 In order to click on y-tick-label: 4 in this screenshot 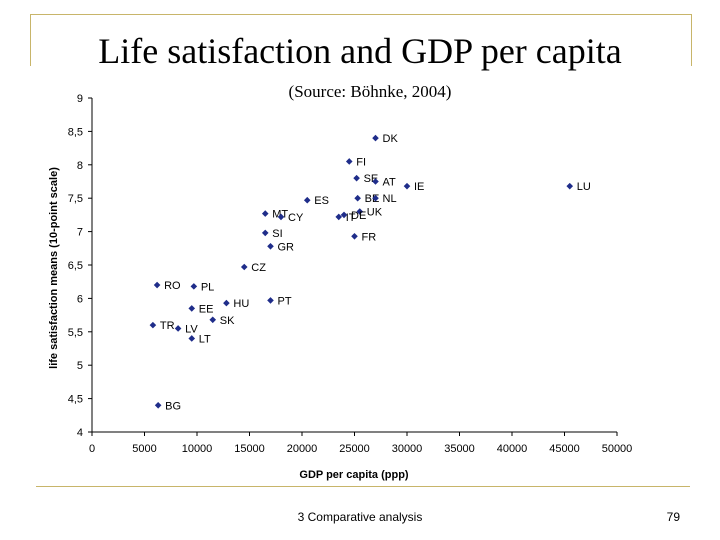, I will do `click(80, 433)`.